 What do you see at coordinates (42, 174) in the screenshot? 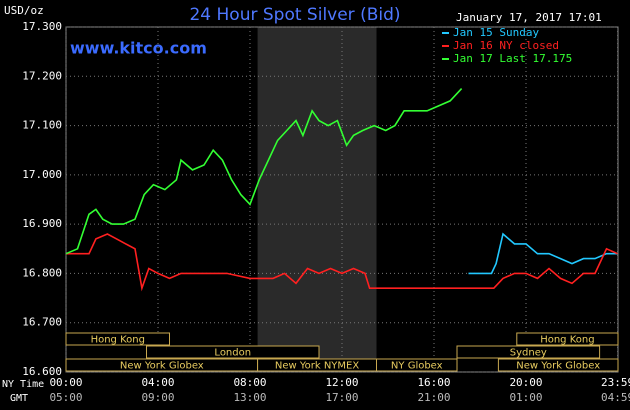
I see `y-tick-label: 17.000` at bounding box center [42, 174].